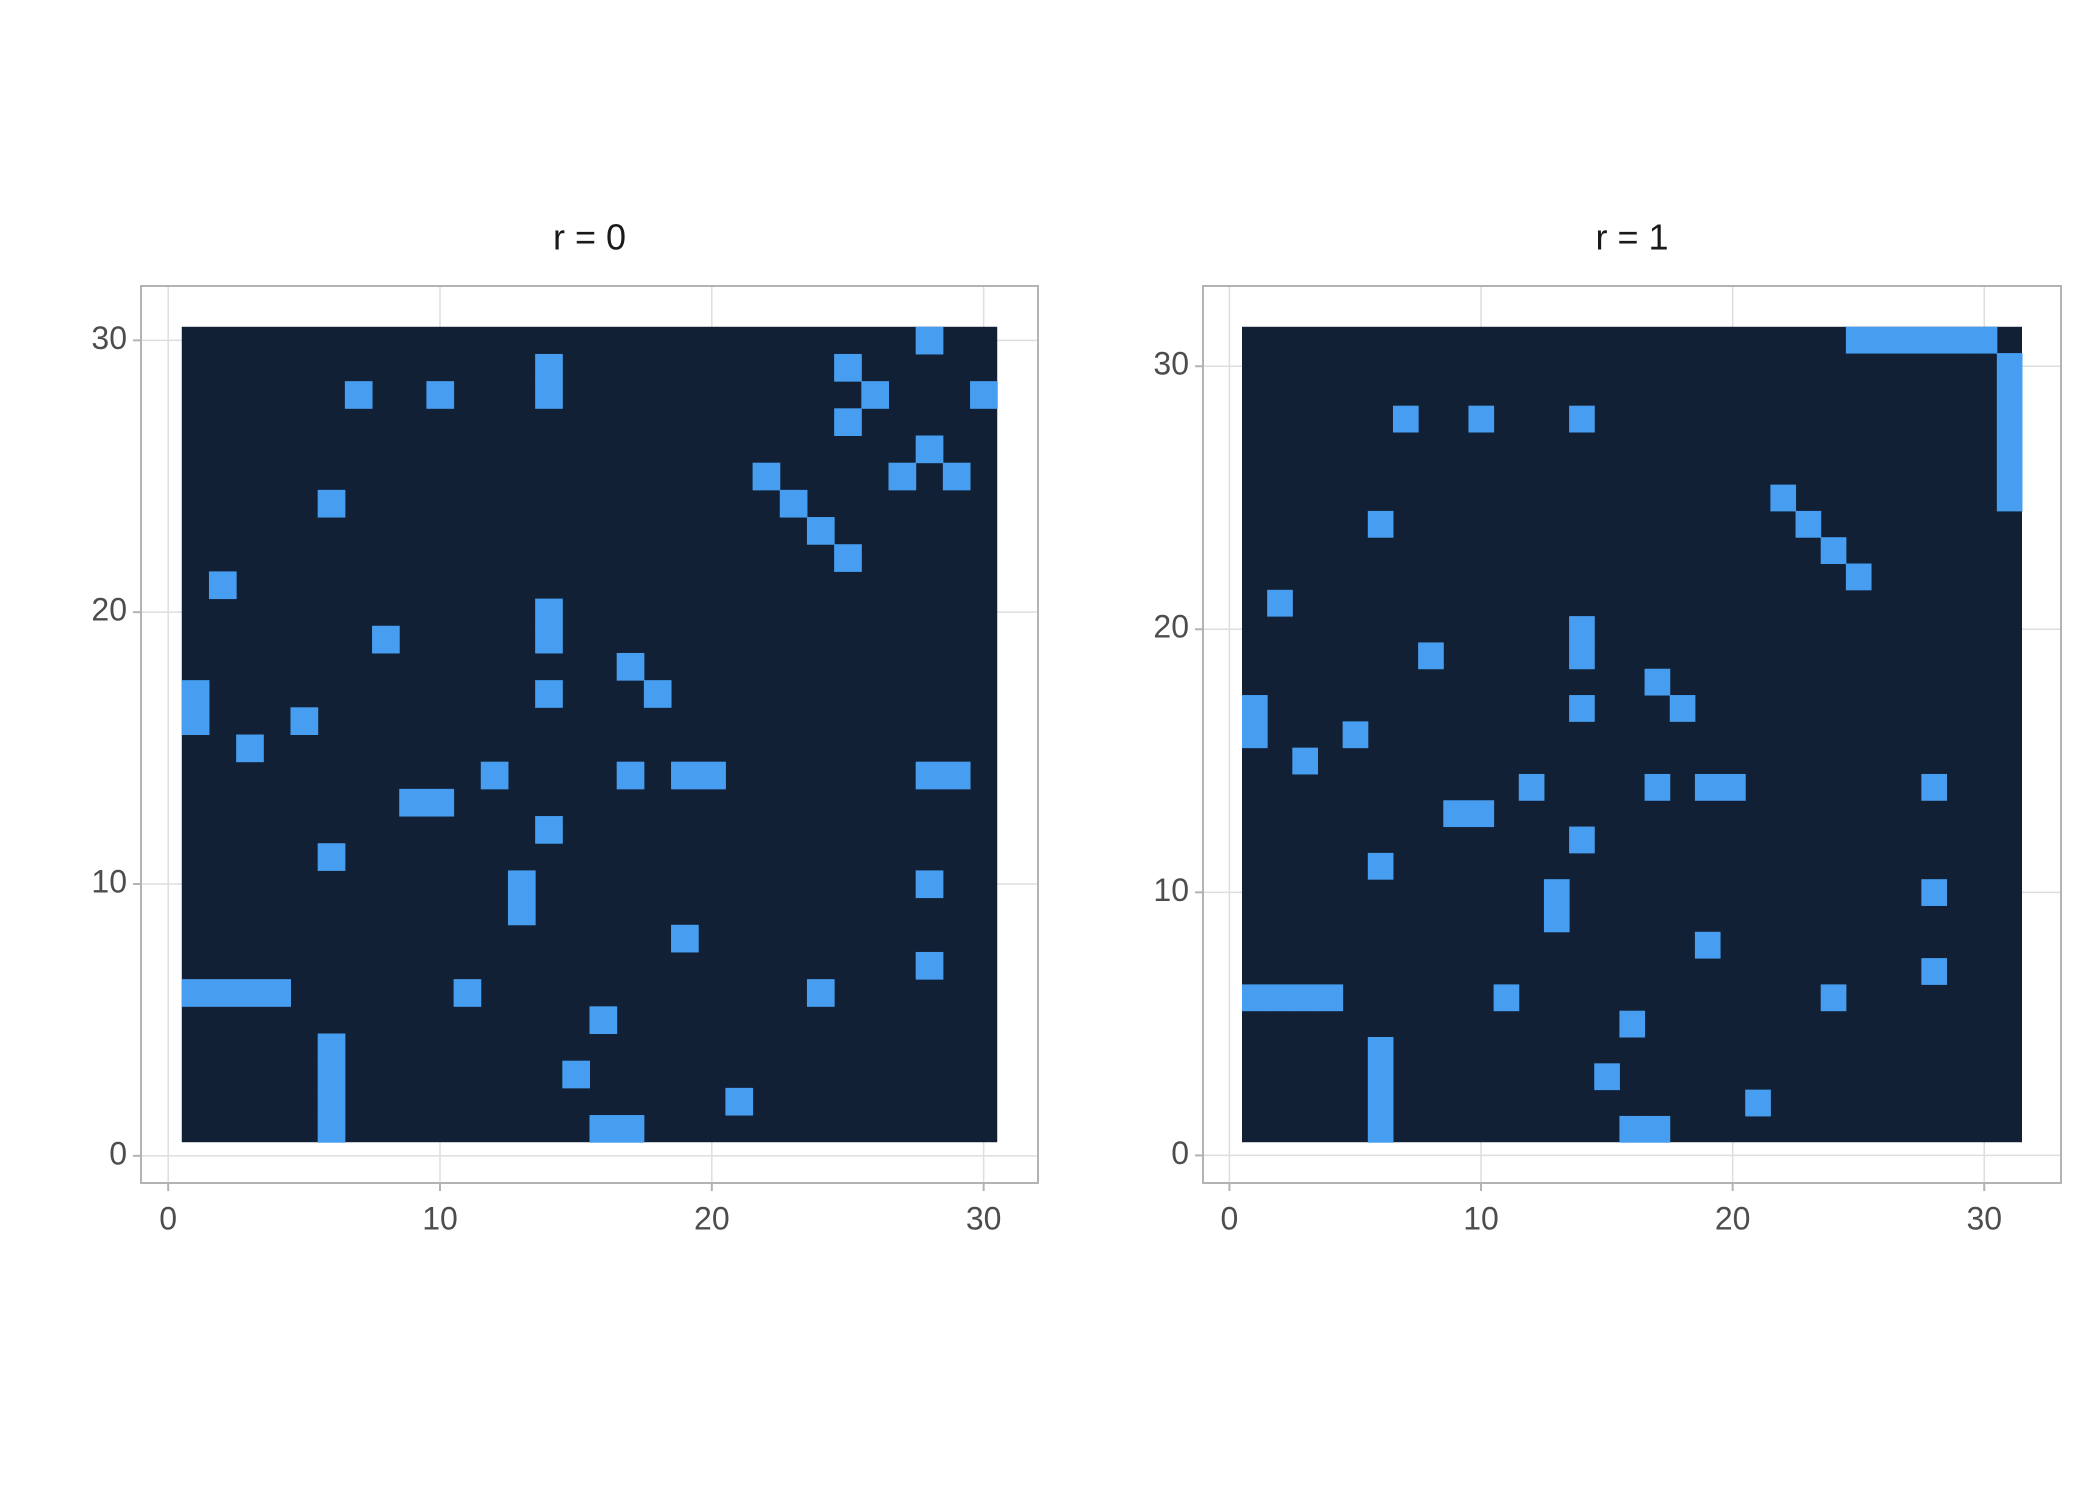  Describe the element at coordinates (1171, 364) in the screenshot. I see `y-tick-label: 30` at that location.